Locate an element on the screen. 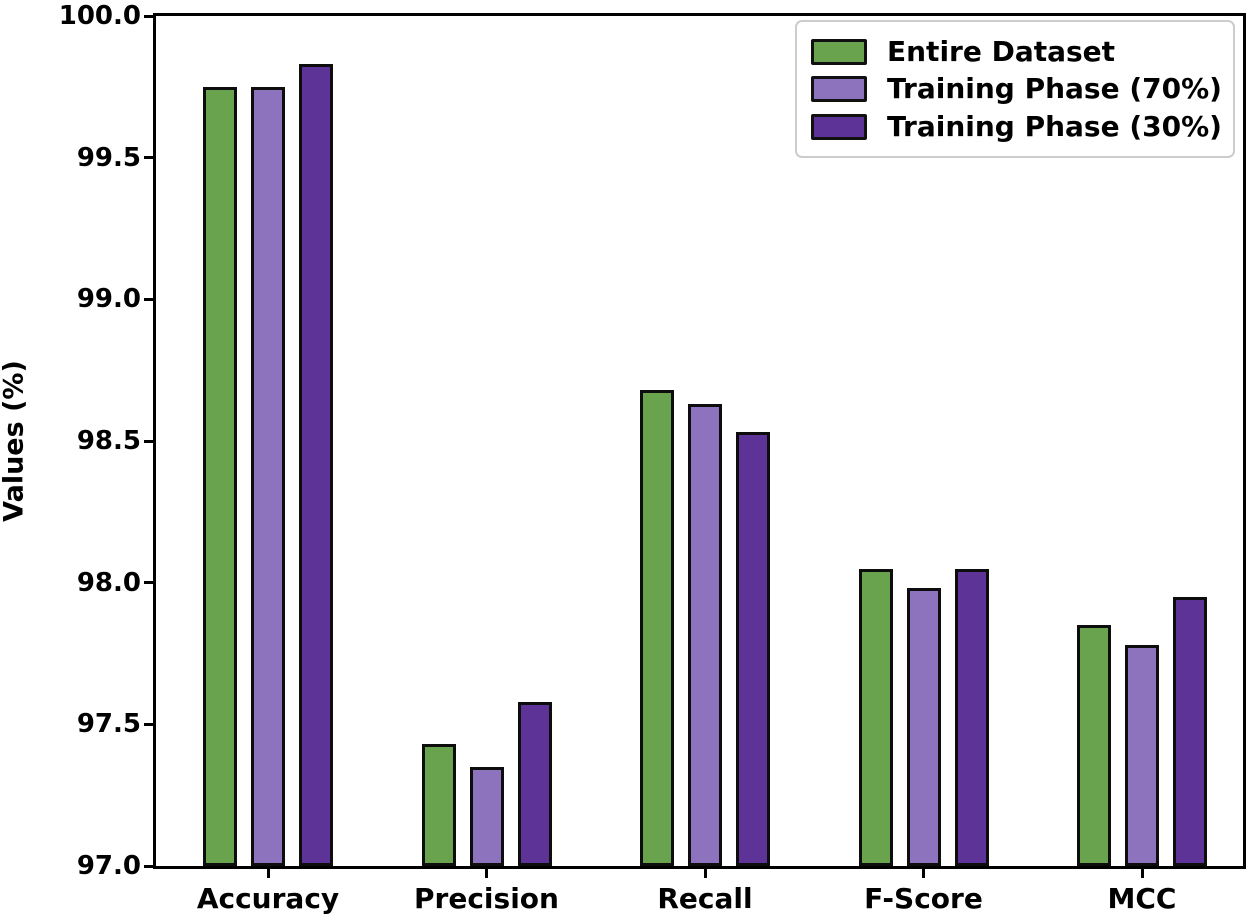 Image resolution: width=1255 pixels, height=921 pixels. legend-item: Training Phase (30%) is located at coordinates (1016, 126).